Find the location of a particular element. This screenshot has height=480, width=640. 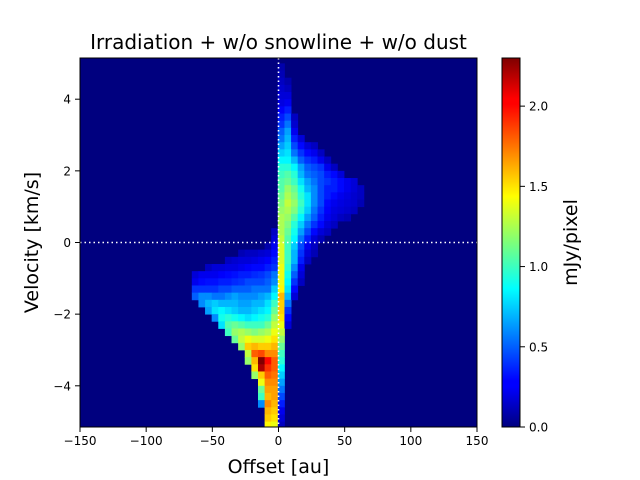

x-tick-label: 150 is located at coordinates (477, 441).